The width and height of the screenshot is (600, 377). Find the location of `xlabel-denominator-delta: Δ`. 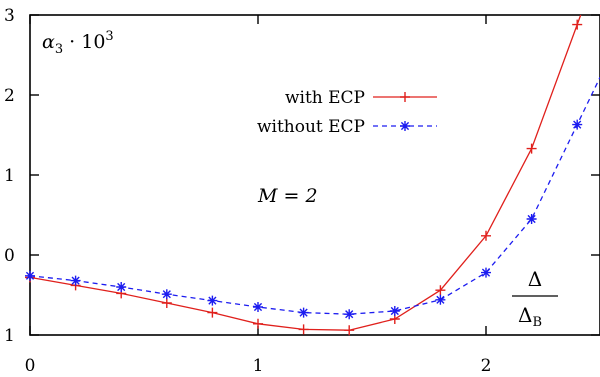

xlabel-denominator-delta: Δ is located at coordinates (525, 315).